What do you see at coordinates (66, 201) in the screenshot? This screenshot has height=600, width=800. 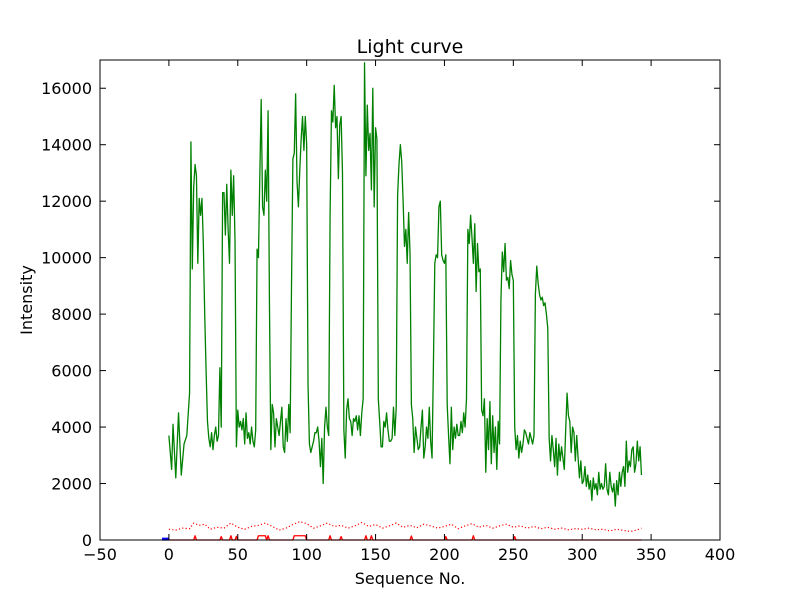 I see `y-tick-label: 12000` at bounding box center [66, 201].